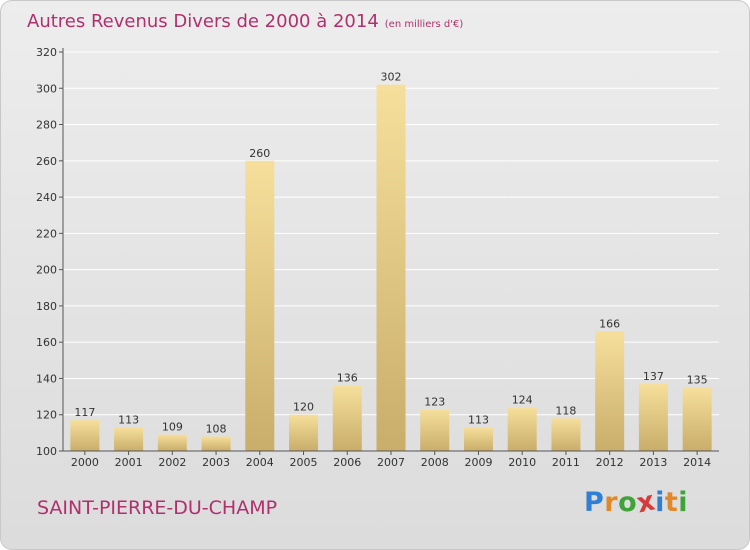 The height and width of the screenshot is (550, 750). I want to click on value-label-2011: 118, so click(565, 410).